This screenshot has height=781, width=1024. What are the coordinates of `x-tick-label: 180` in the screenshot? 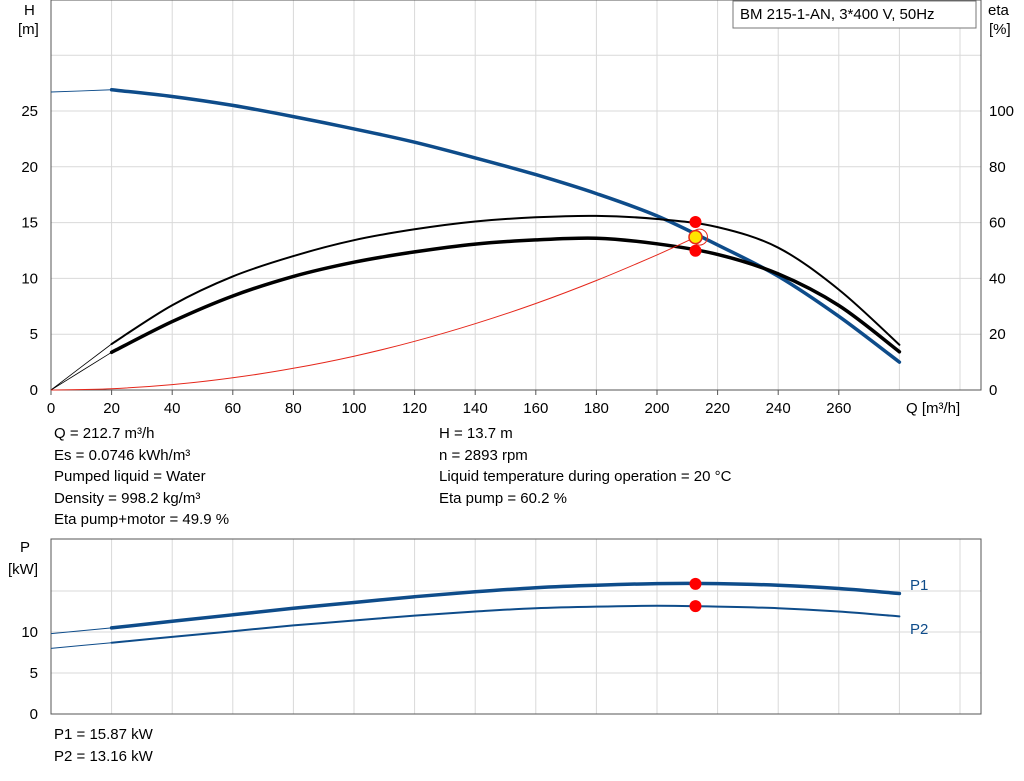 It's located at (596, 408).